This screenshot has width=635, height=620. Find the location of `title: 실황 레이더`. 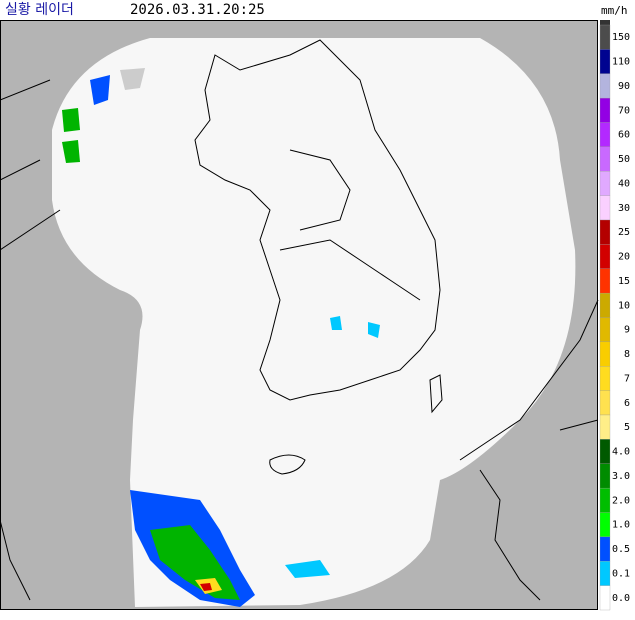

title: 실황 레이더 is located at coordinates (39, 10).